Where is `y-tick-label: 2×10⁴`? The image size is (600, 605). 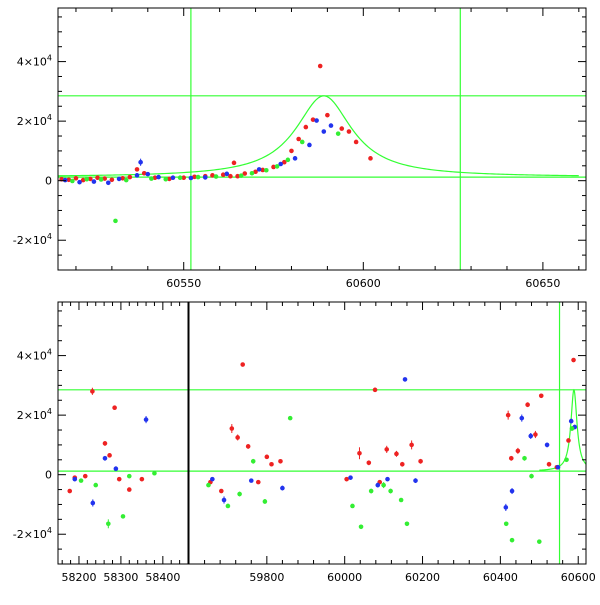 y-tick-label: 2×10⁴ is located at coordinates (34, 414).